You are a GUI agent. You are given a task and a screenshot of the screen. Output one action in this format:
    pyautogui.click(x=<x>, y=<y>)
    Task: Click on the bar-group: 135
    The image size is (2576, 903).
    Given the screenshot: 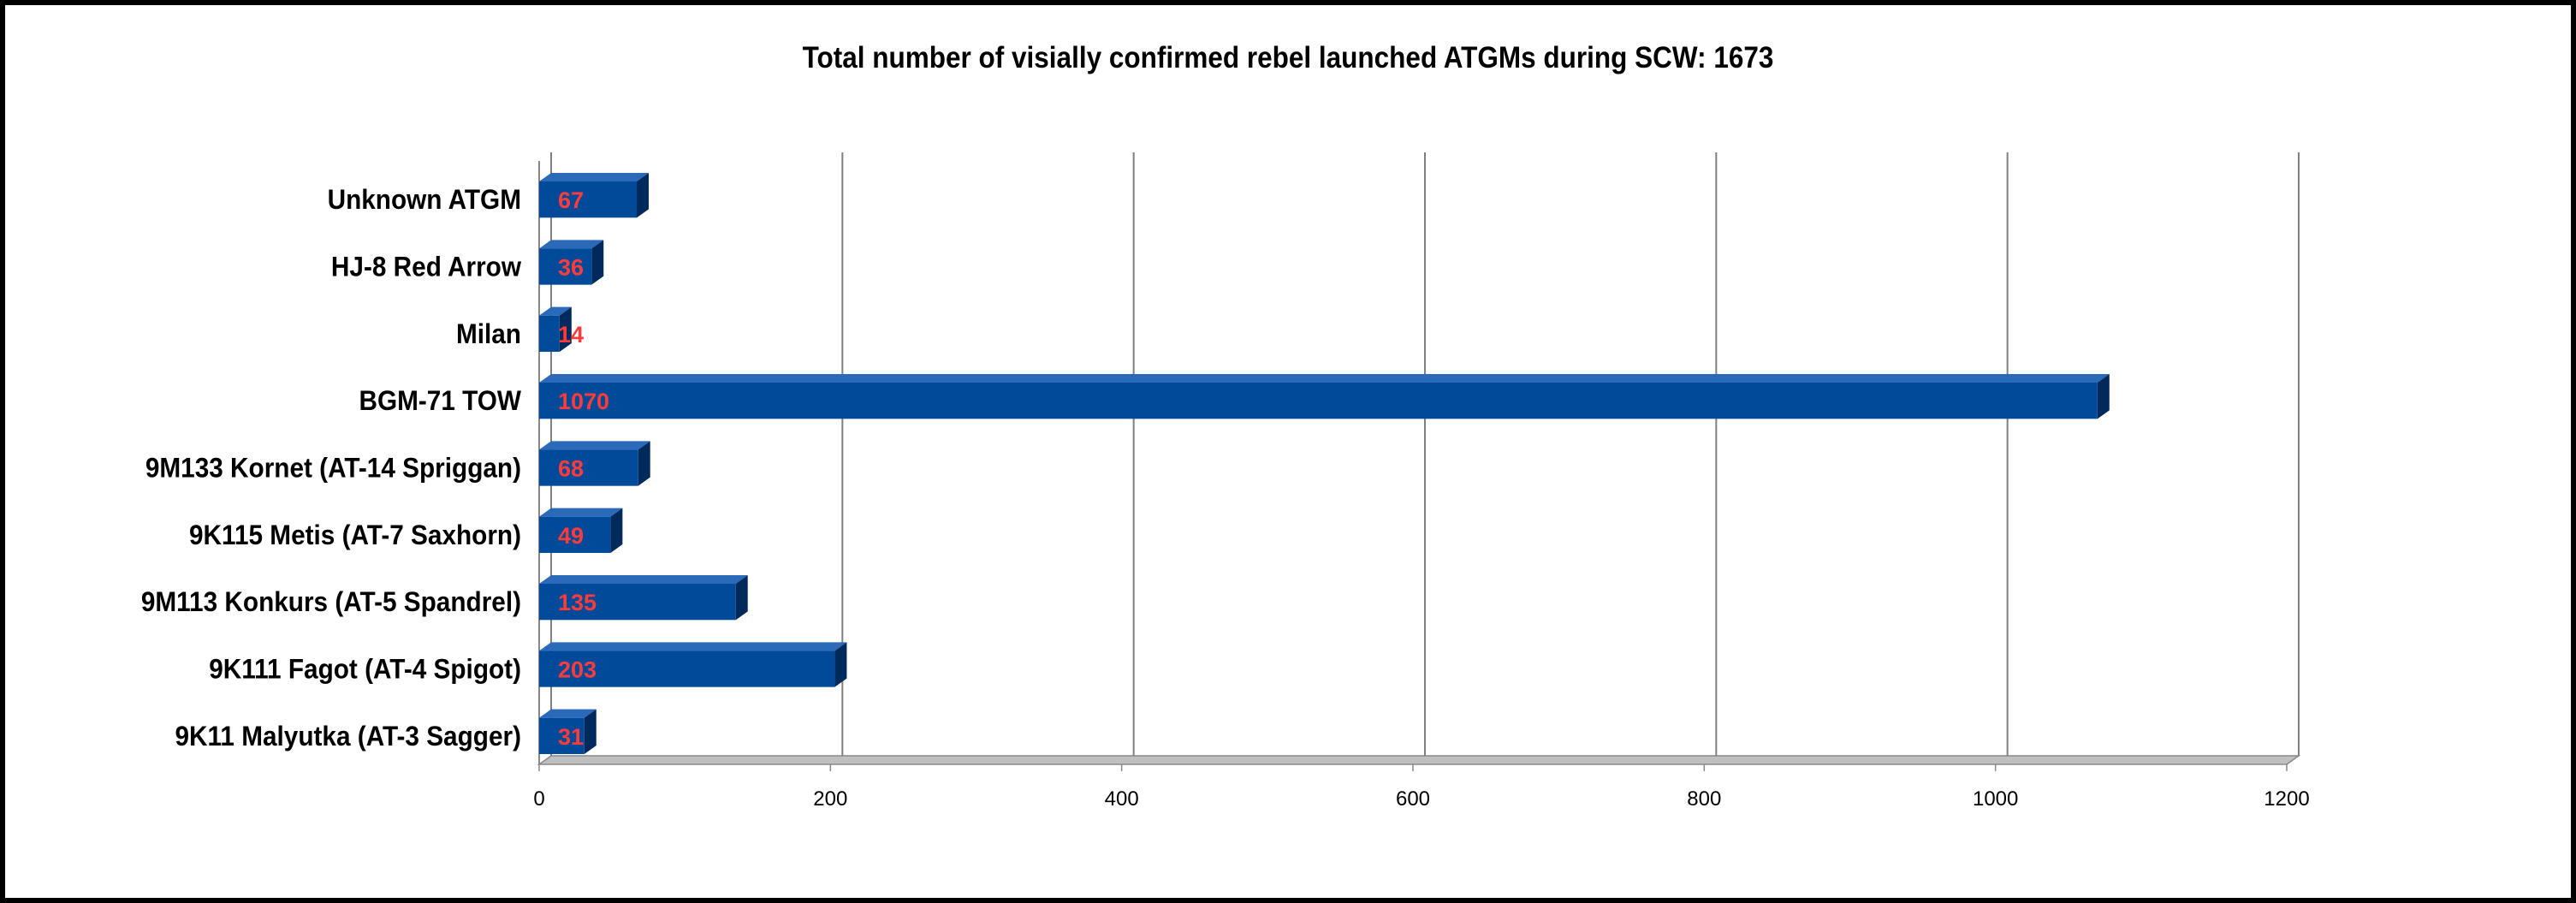 What is the action you would take?
    pyautogui.click(x=643, y=598)
    